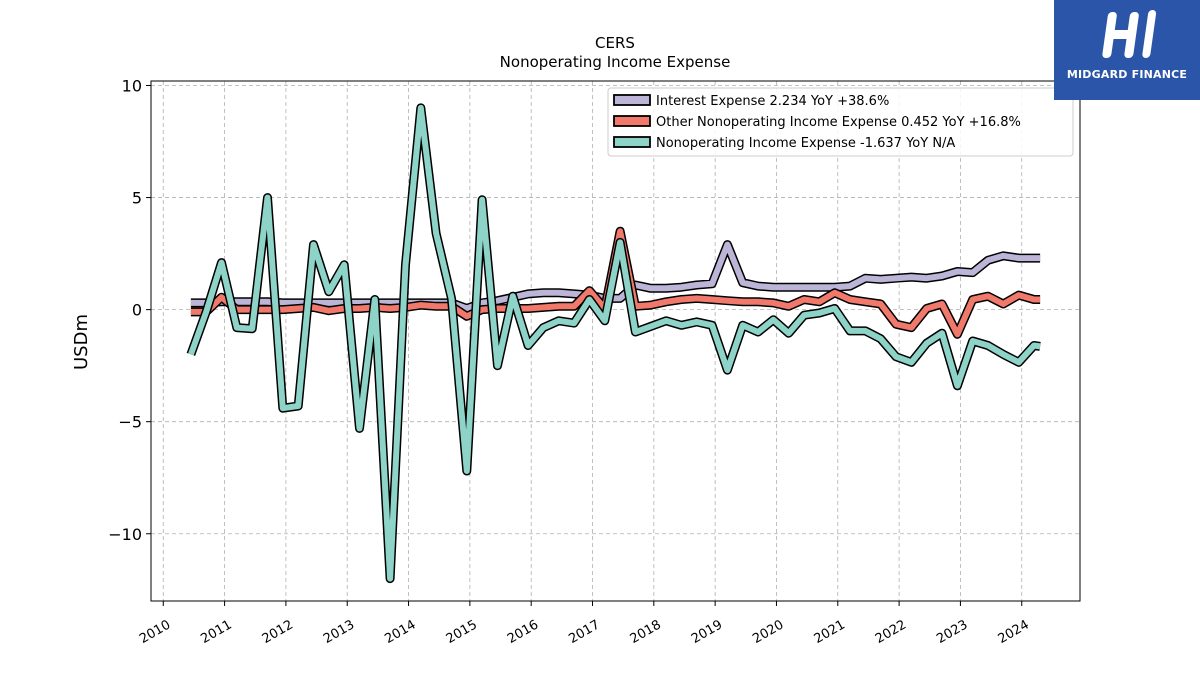  What do you see at coordinates (584, 632) in the screenshot?
I see `x-tick-label: 2017` at bounding box center [584, 632].